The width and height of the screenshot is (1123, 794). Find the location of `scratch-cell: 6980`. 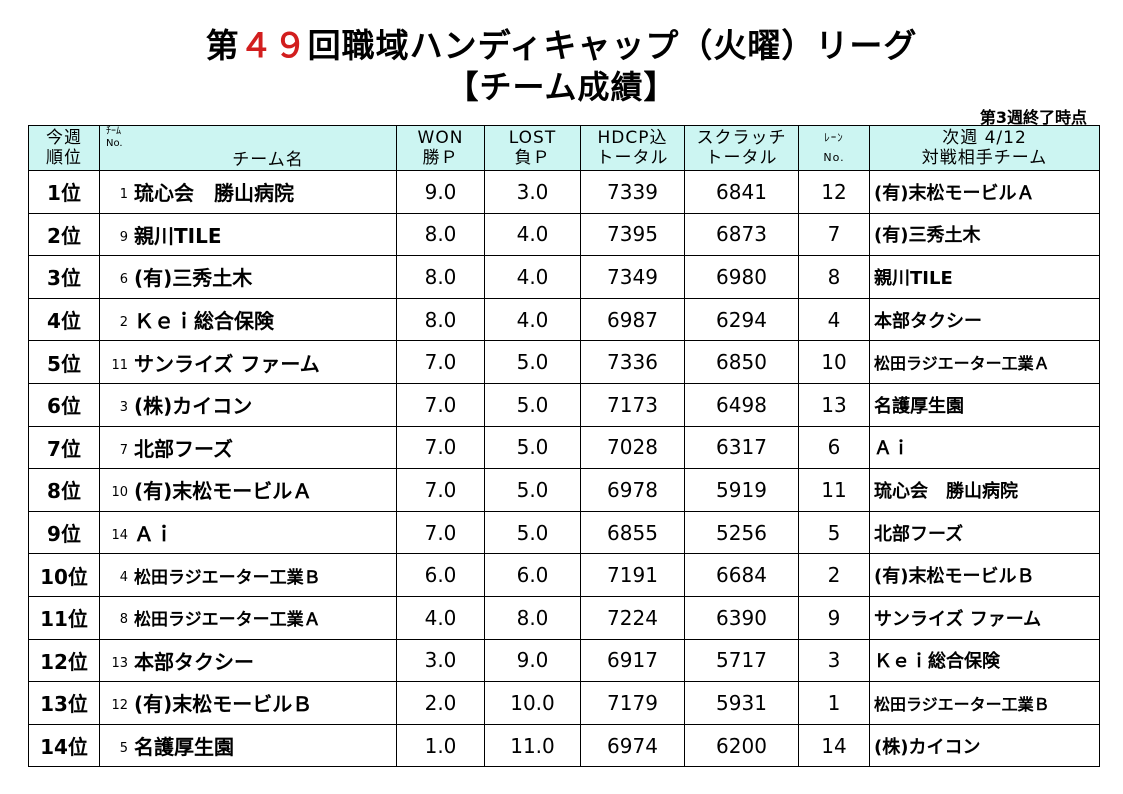

scratch-cell: 6980 is located at coordinates (741, 277).